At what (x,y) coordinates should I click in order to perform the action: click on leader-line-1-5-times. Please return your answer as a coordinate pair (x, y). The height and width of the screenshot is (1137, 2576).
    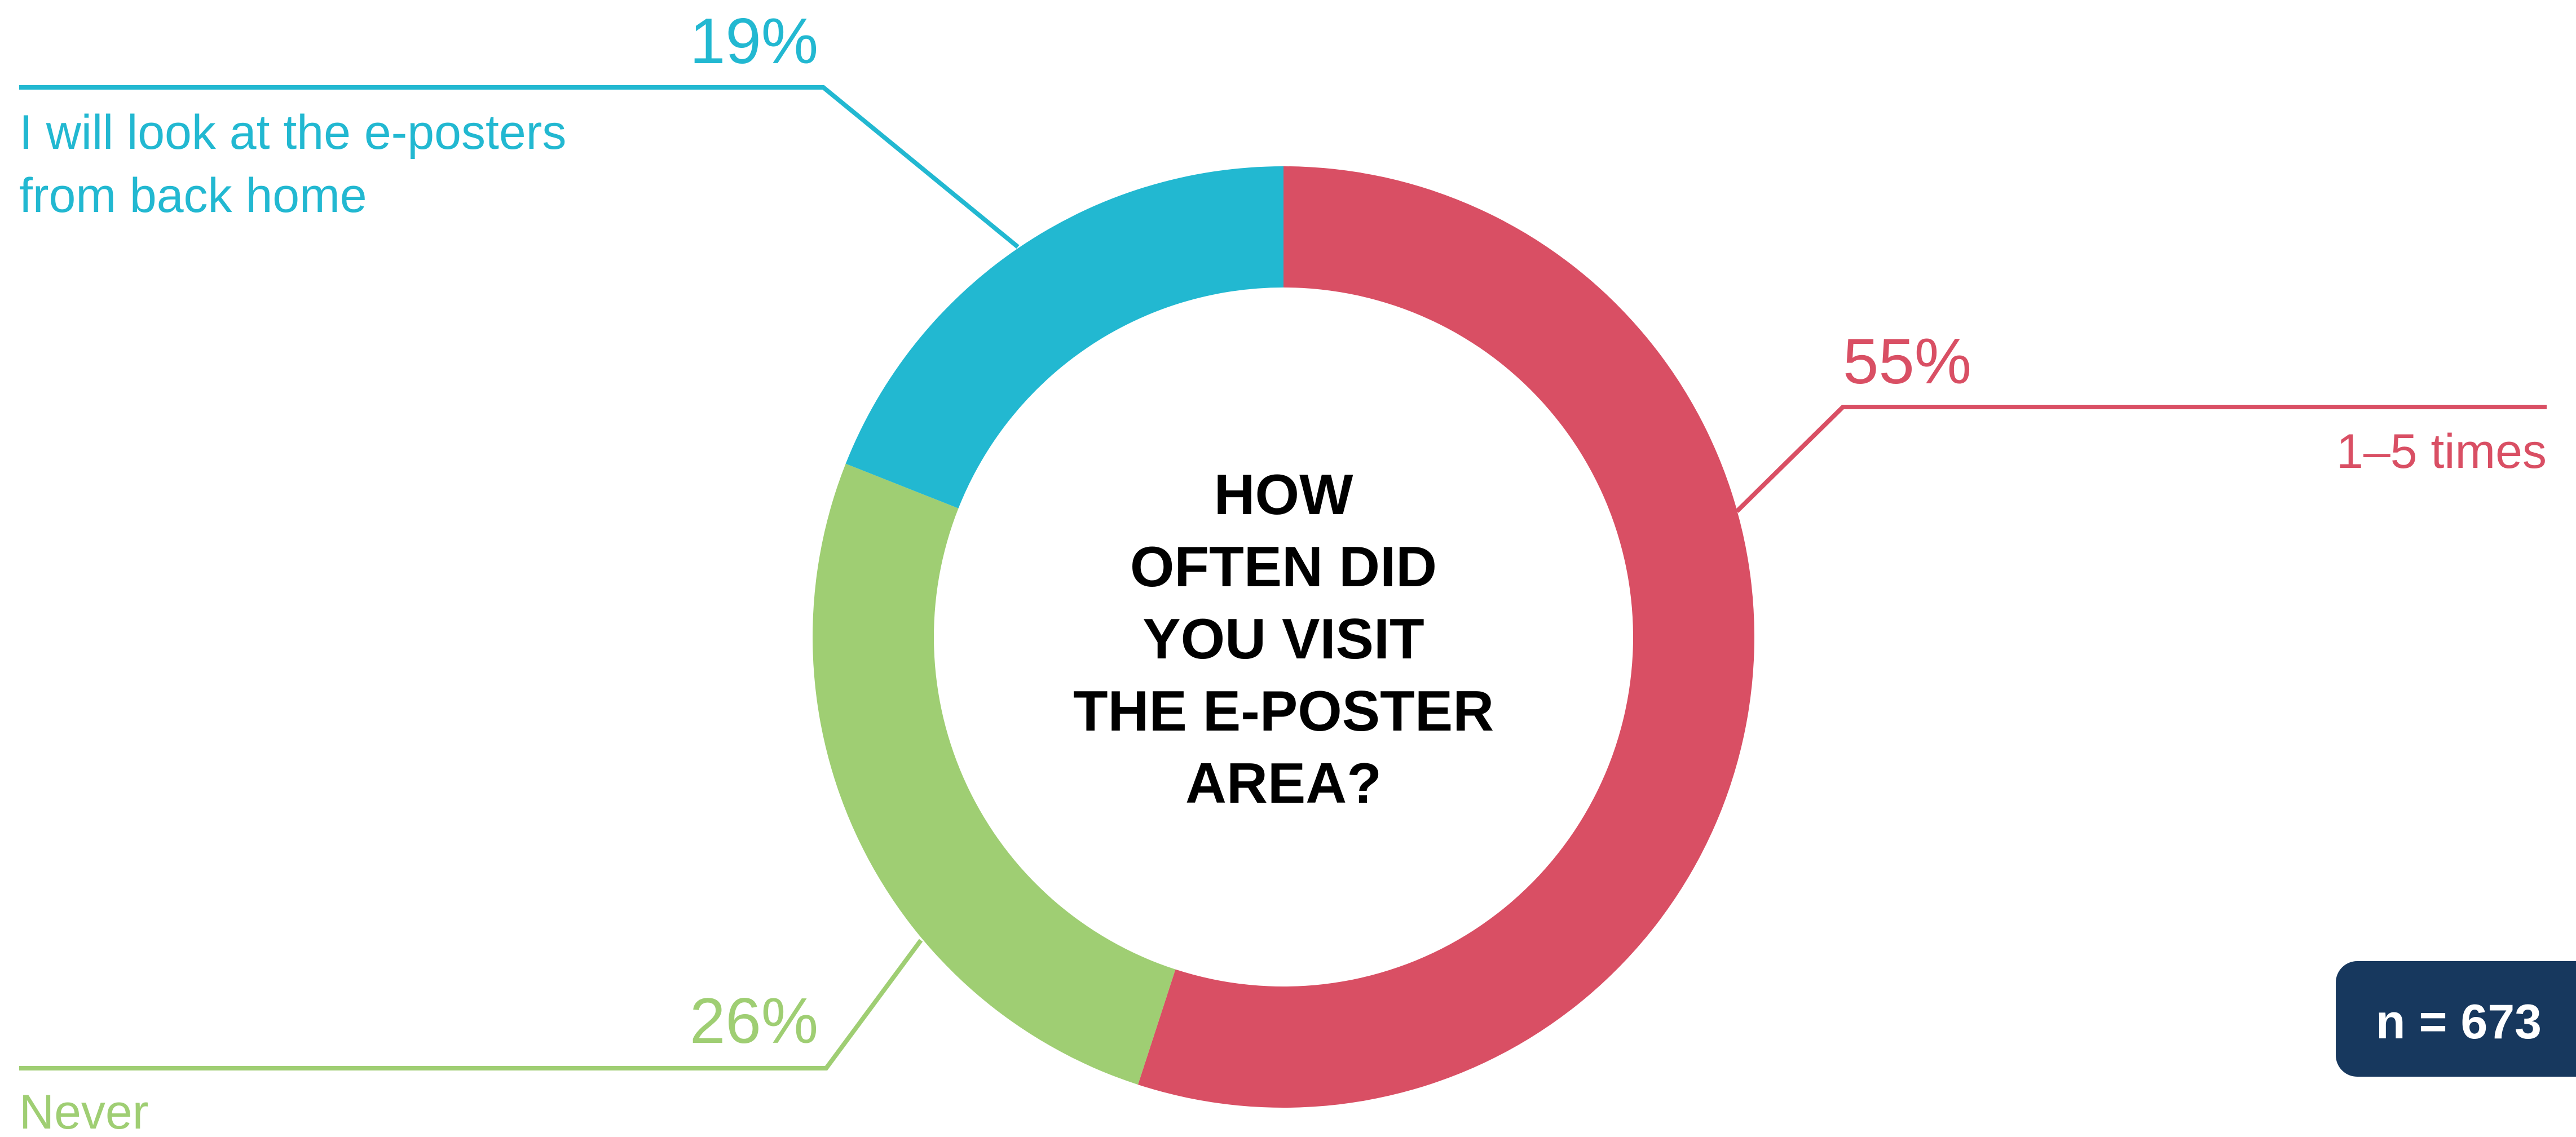
    Looking at the image, I should click on (2141, 459).